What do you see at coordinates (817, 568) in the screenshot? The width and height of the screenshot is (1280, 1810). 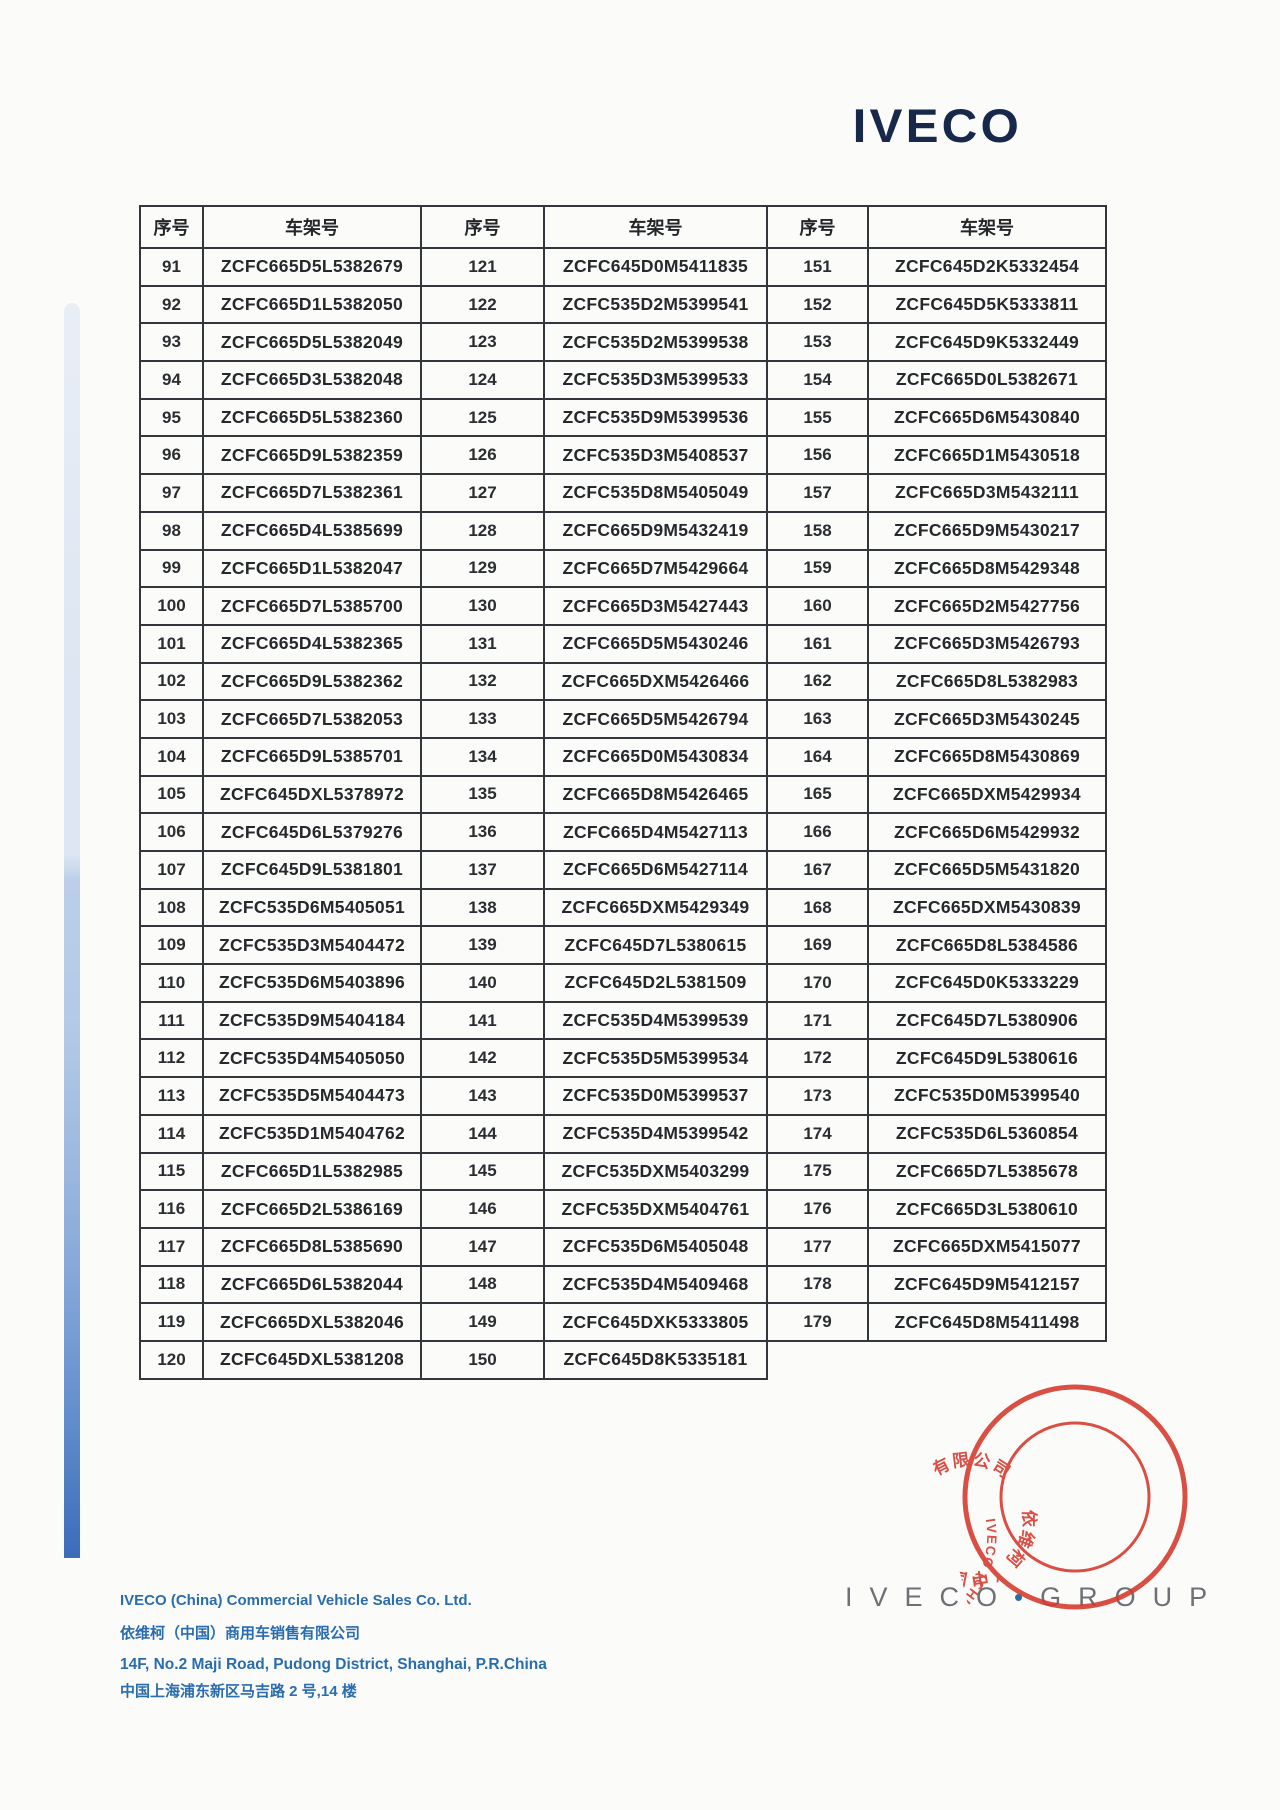 I see `serial-cell: 159` at bounding box center [817, 568].